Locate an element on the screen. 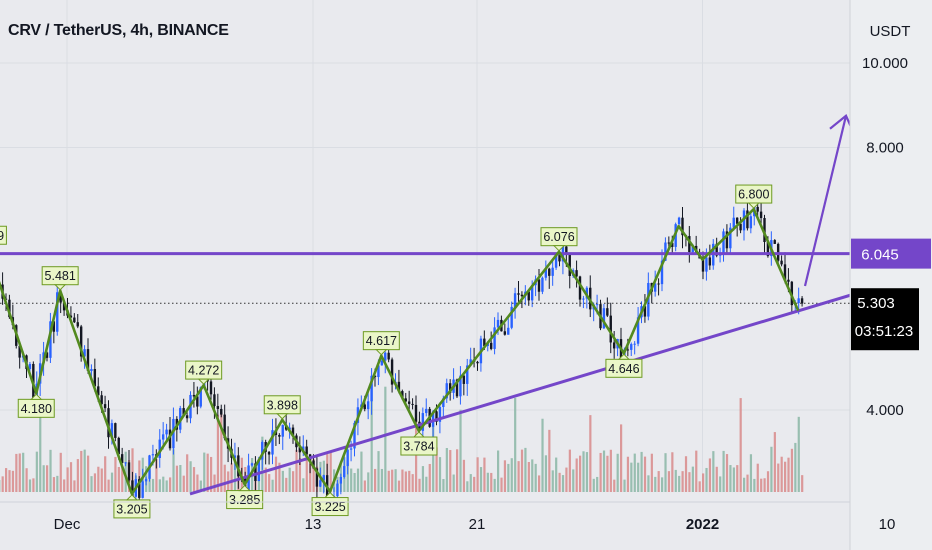  pivot-label: 3.285 is located at coordinates (245, 497).